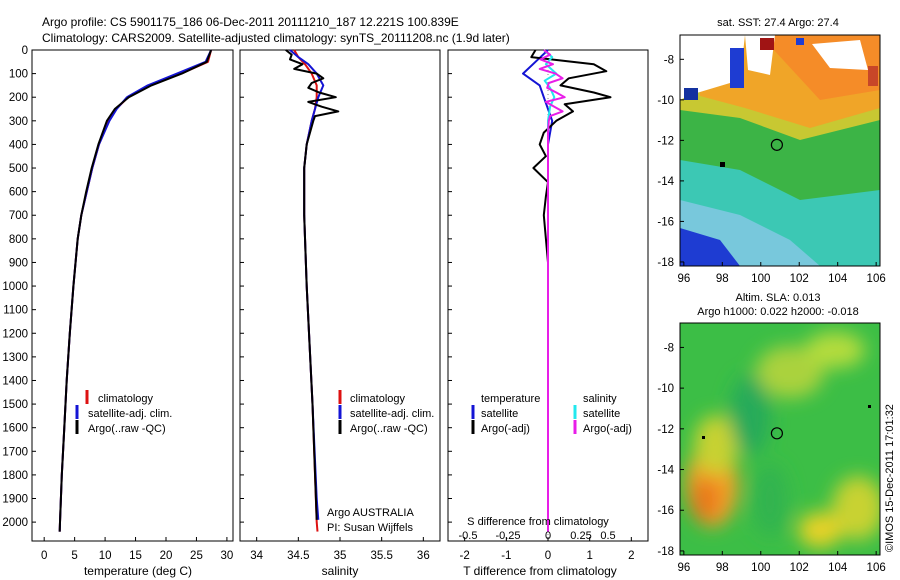 The height and width of the screenshot is (580, 900). I want to click on s-tick-label-3: 0, so click(548, 536).